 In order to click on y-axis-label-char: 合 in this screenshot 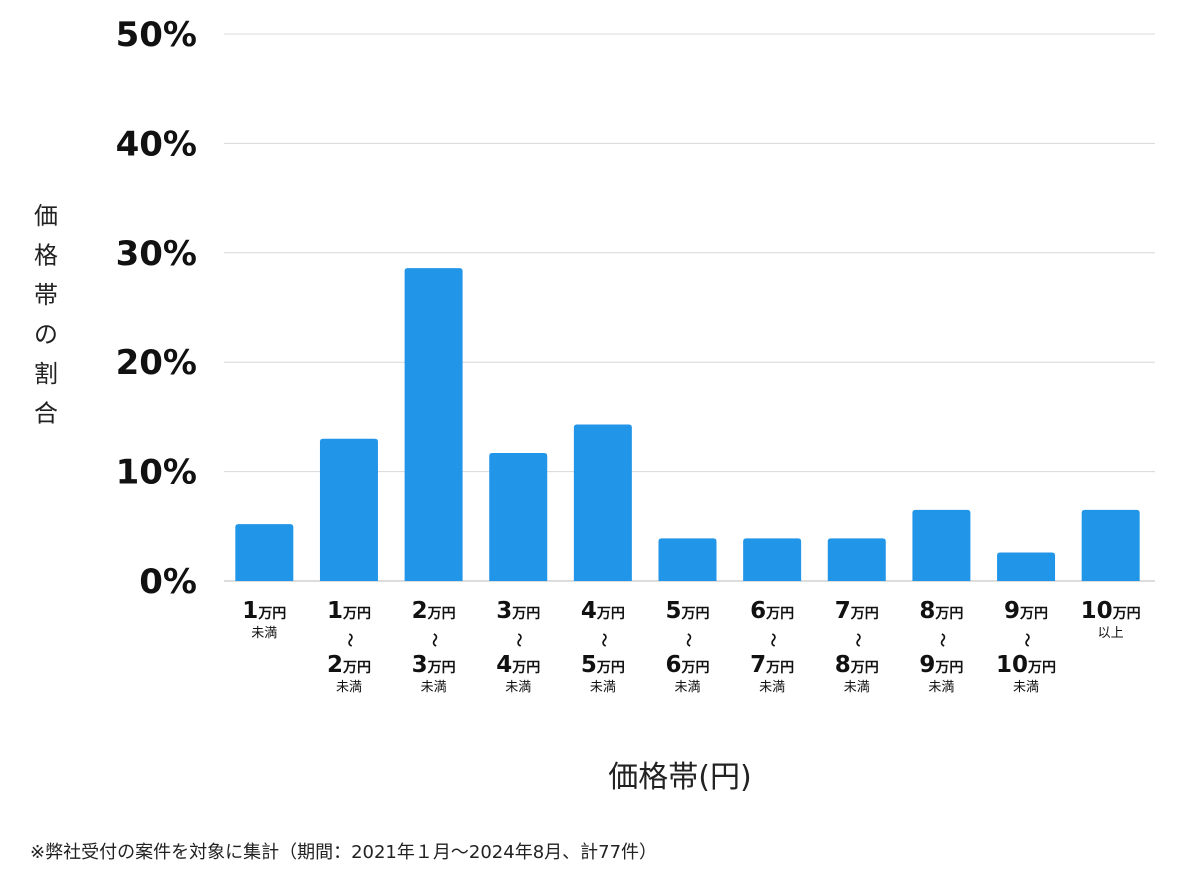, I will do `click(46, 414)`.